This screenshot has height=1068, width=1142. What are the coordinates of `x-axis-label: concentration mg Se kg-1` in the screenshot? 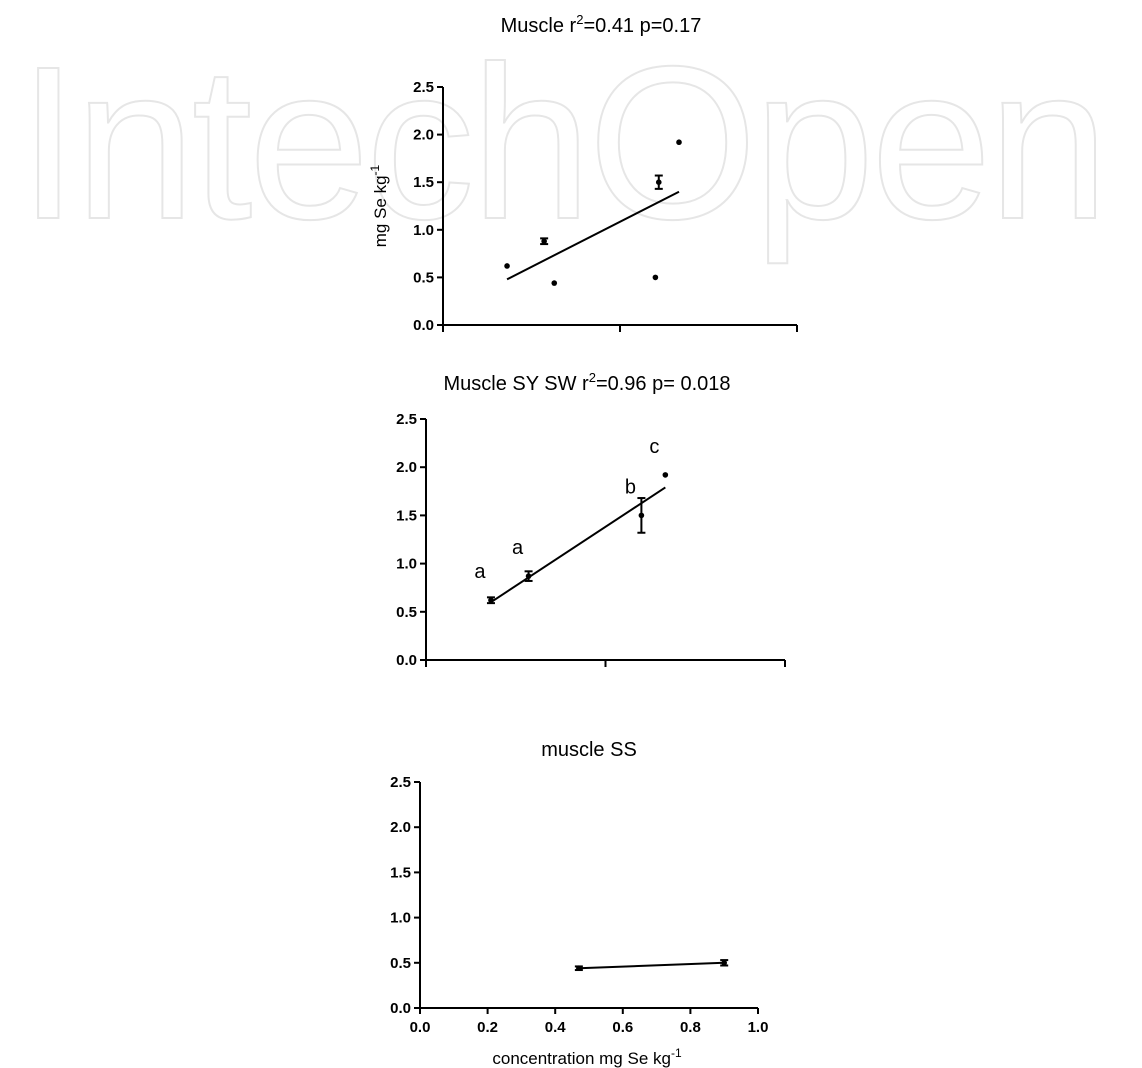 It's located at (587, 1057).